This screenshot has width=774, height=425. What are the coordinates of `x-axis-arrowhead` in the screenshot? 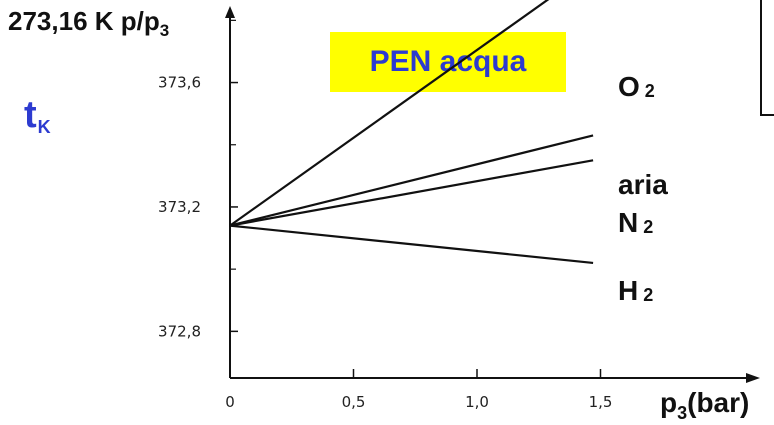 It's located at (753, 378).